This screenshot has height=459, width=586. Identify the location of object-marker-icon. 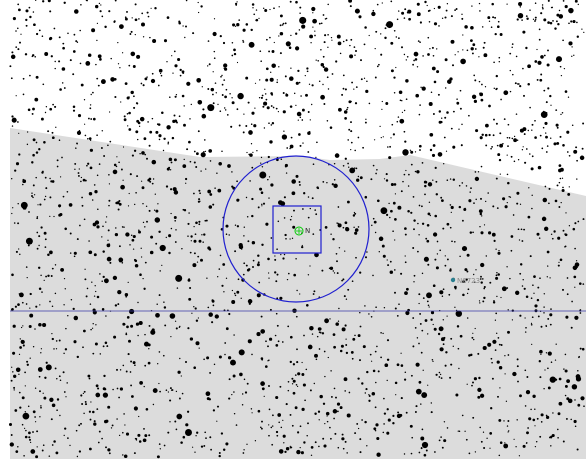
(453, 280).